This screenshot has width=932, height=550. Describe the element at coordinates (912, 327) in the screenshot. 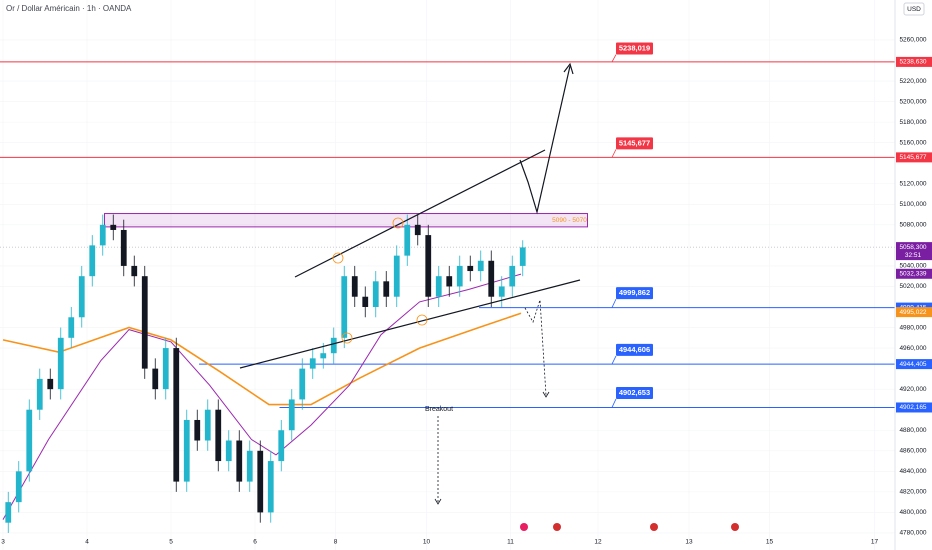

I see `y-tick-label: 4980,000` at that location.